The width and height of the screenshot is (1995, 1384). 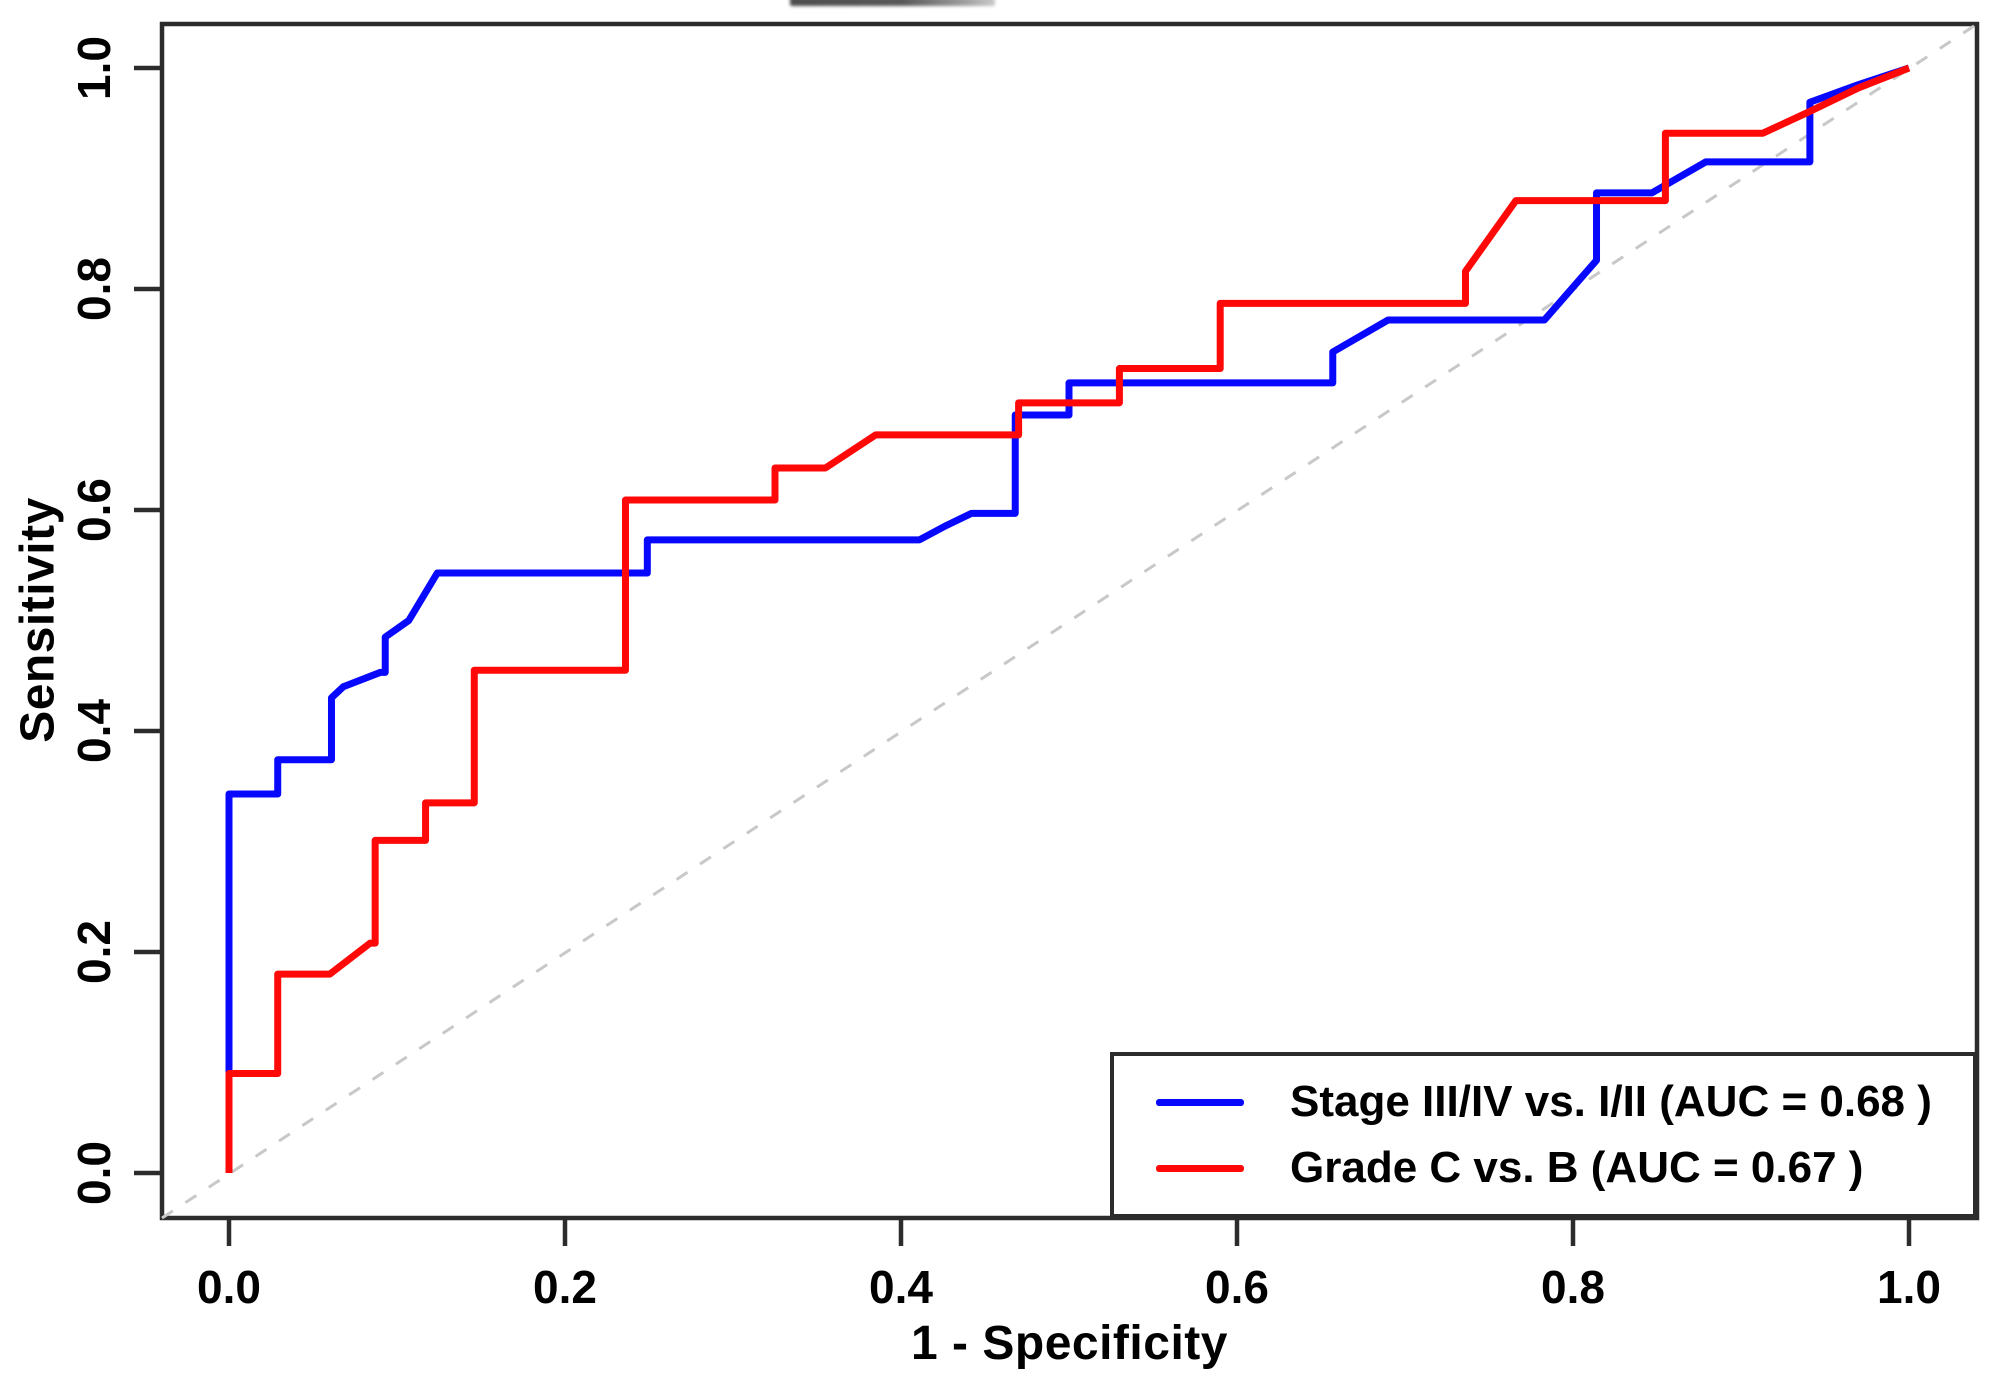 What do you see at coordinates (94, 952) in the screenshot?
I see `y-tick-label: 0.2` at bounding box center [94, 952].